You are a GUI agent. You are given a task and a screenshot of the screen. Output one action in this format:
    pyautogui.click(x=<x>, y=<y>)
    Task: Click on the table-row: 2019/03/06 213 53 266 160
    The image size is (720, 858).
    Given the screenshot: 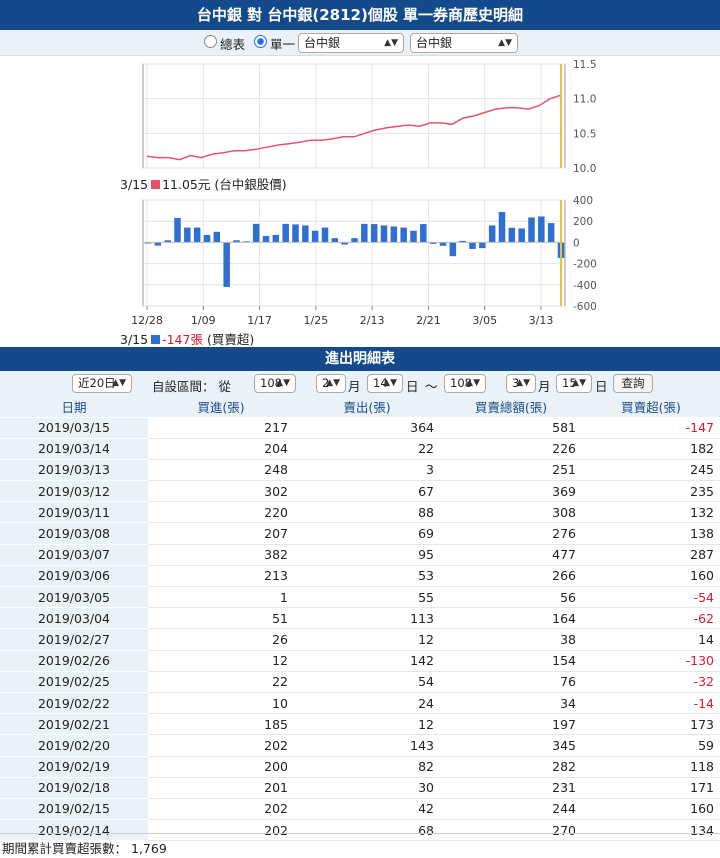 What is the action you would take?
    pyautogui.click(x=360, y=576)
    